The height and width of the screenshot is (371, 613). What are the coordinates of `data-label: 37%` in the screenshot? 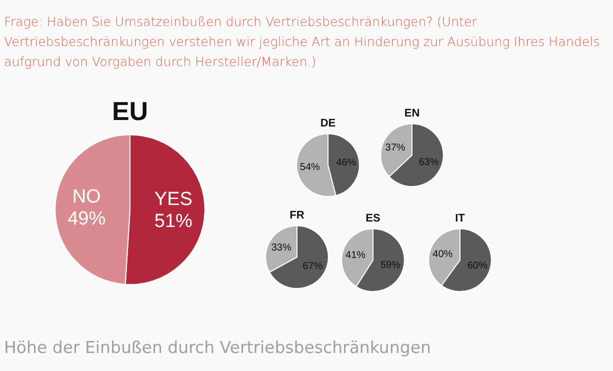 It's located at (395, 148).